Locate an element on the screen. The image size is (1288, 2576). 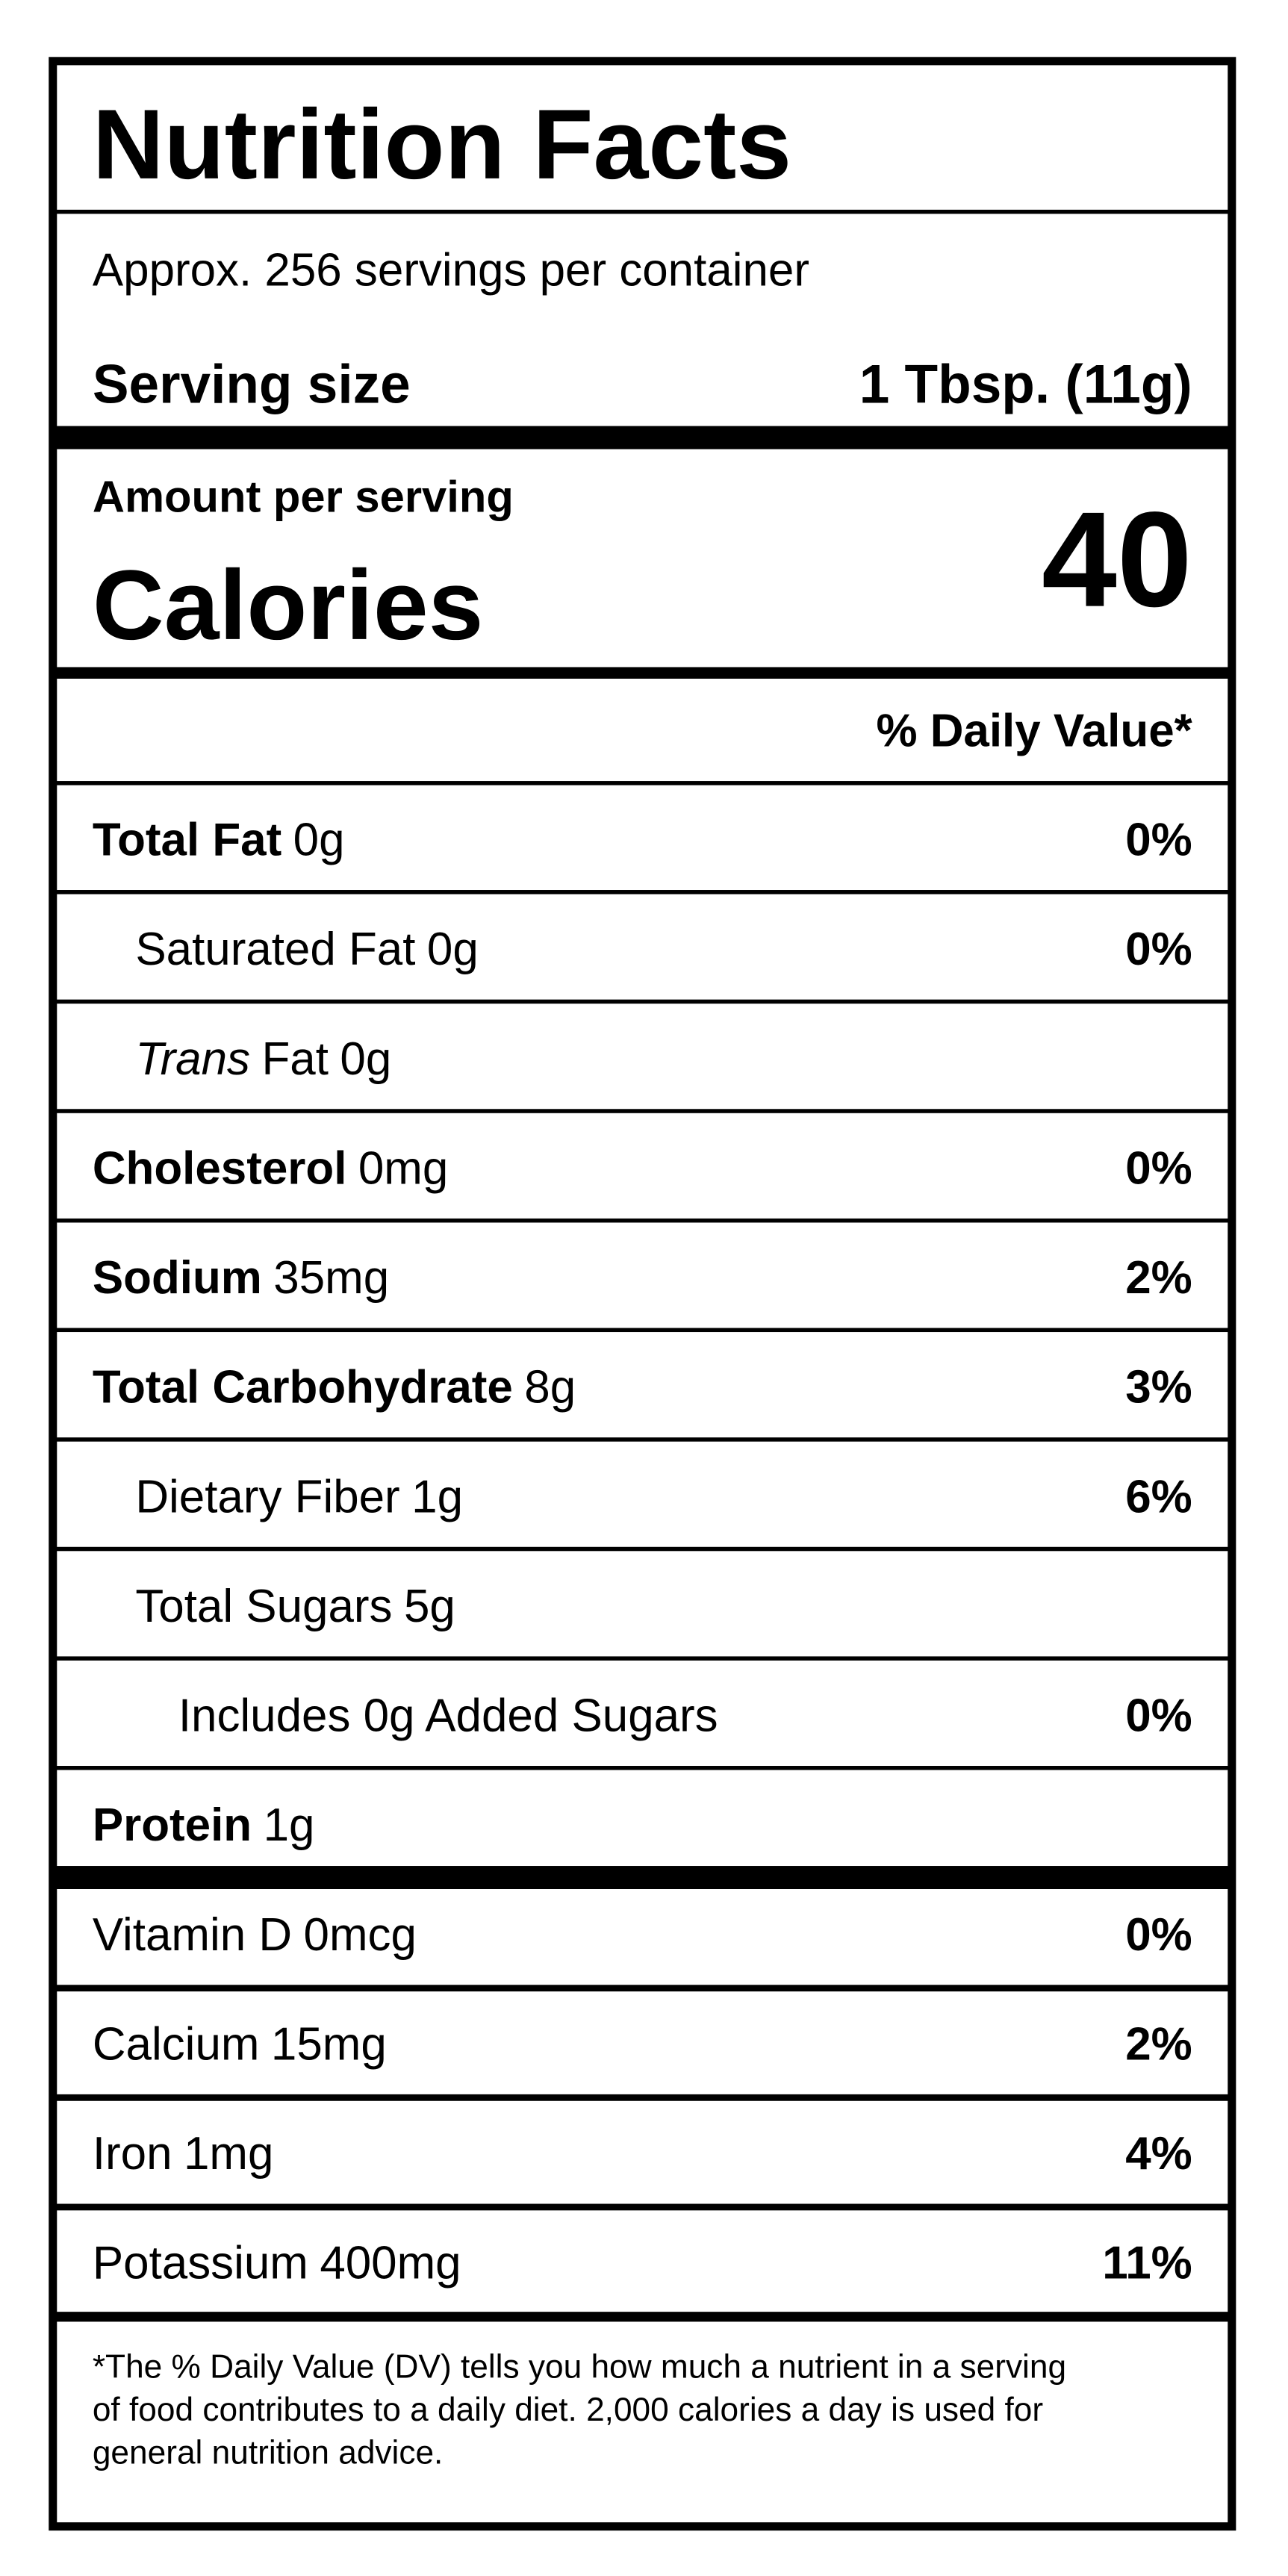
calories-label: Calories is located at coordinates (288, 605).